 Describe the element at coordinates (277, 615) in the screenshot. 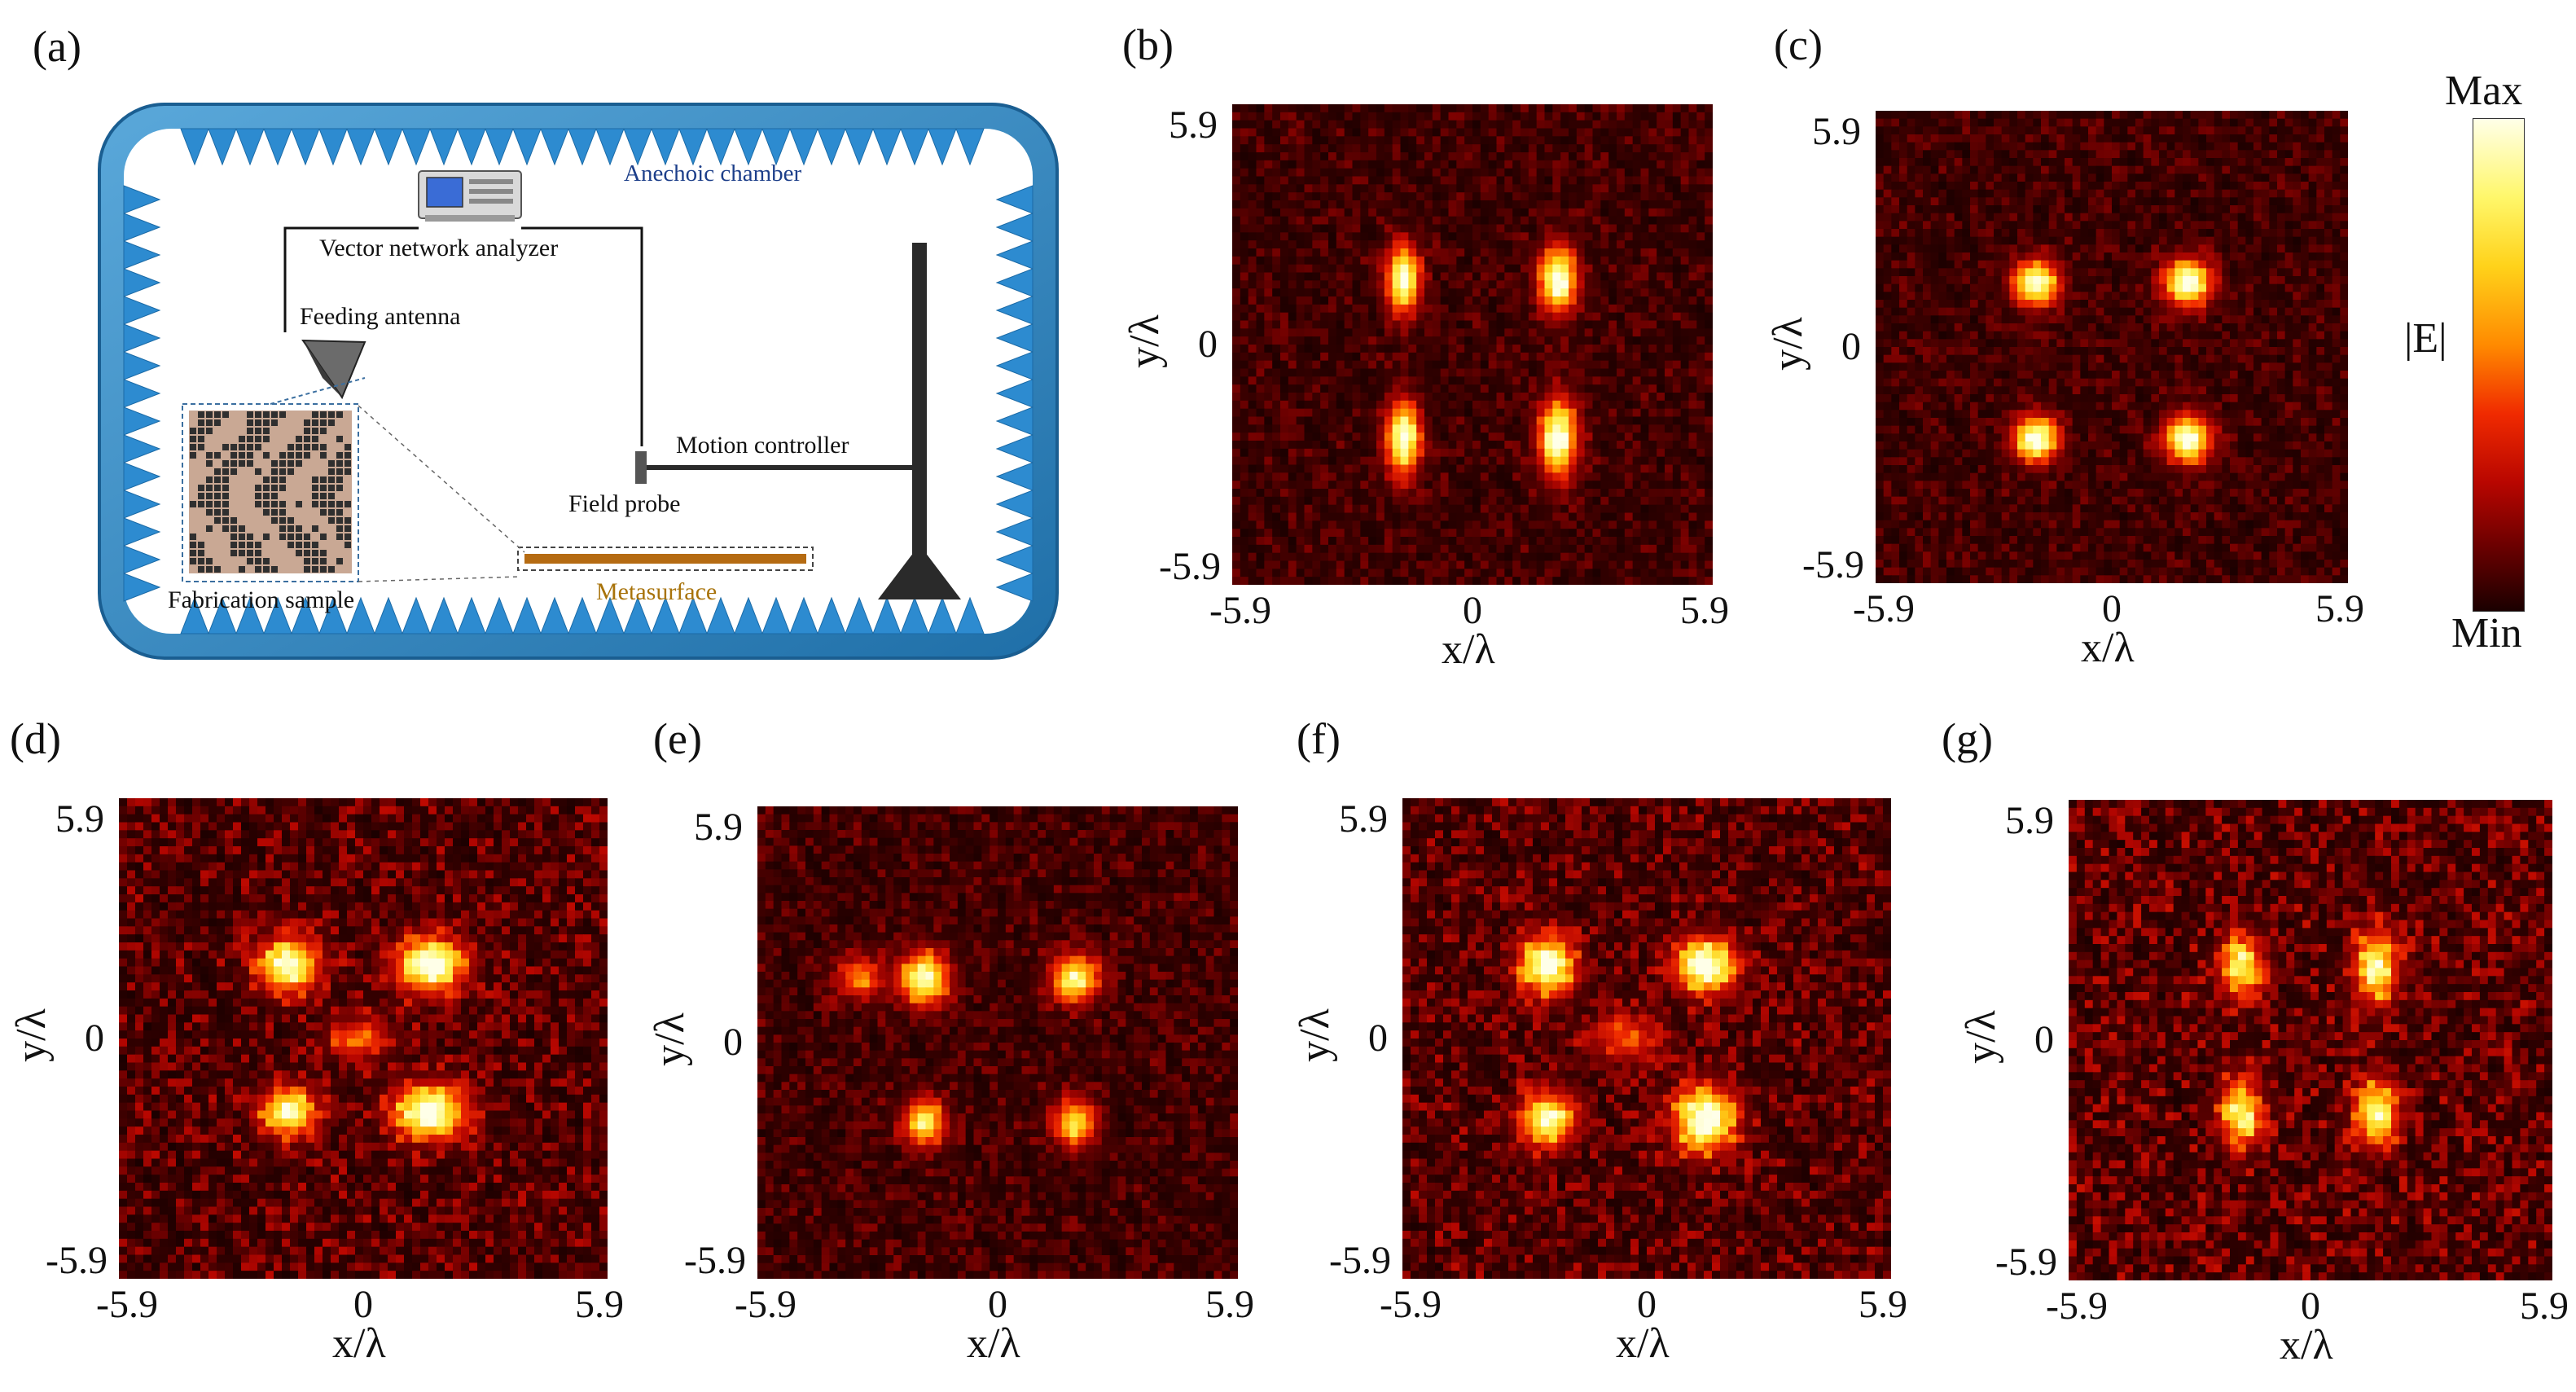

I see `absorber-spike` at that location.